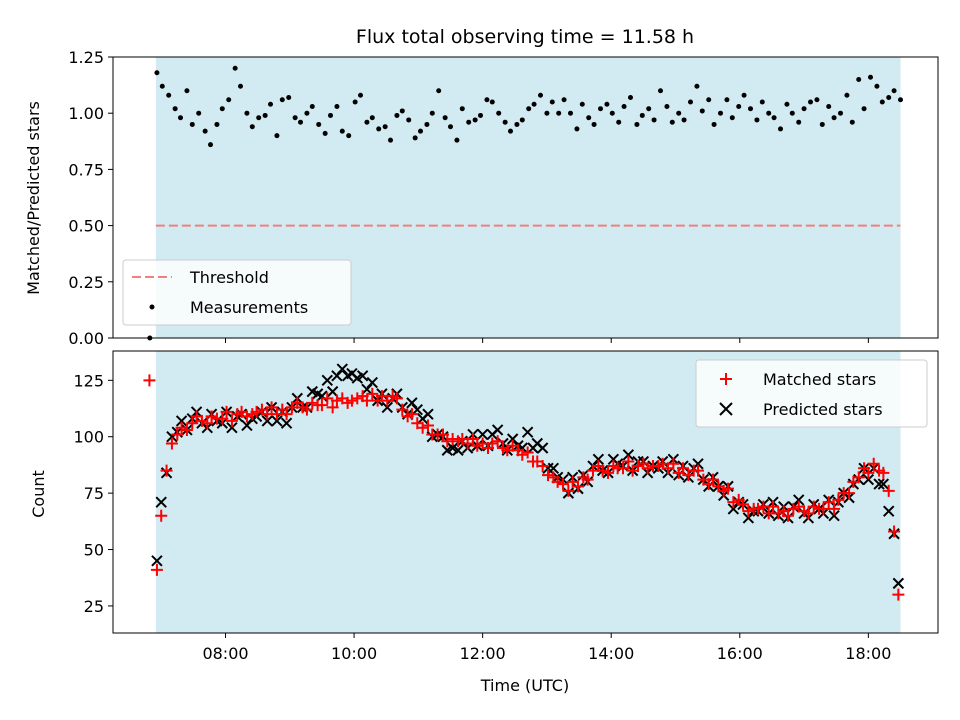 Image resolution: width=960 pixels, height=720 pixels. What do you see at coordinates (86, 113) in the screenshot?
I see `y-tick-label: 1.00` at bounding box center [86, 113].